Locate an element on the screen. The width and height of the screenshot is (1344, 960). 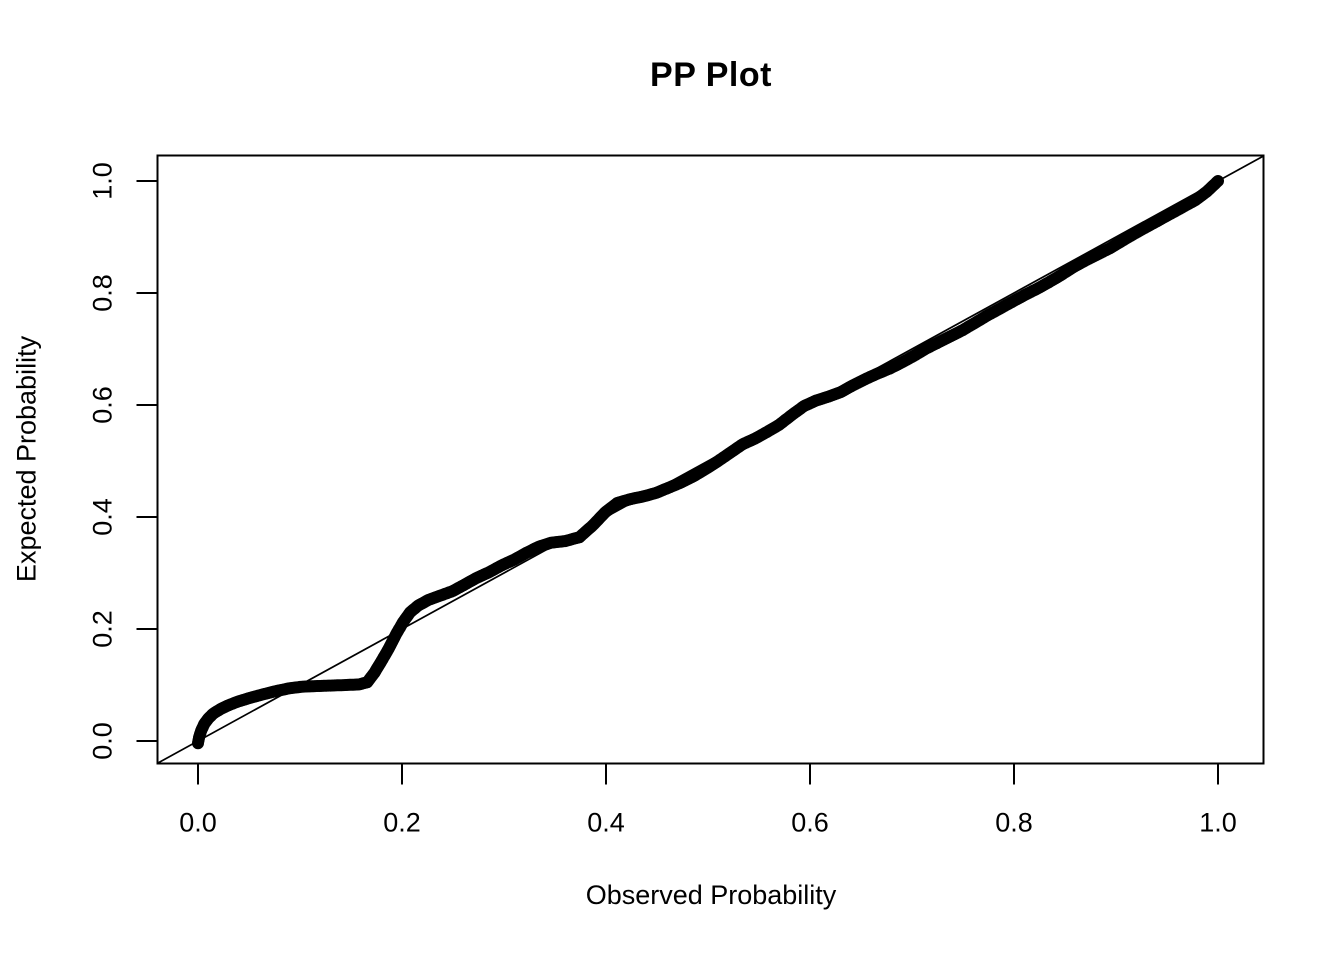
x-tick-label: 0.8 is located at coordinates (1014, 823).